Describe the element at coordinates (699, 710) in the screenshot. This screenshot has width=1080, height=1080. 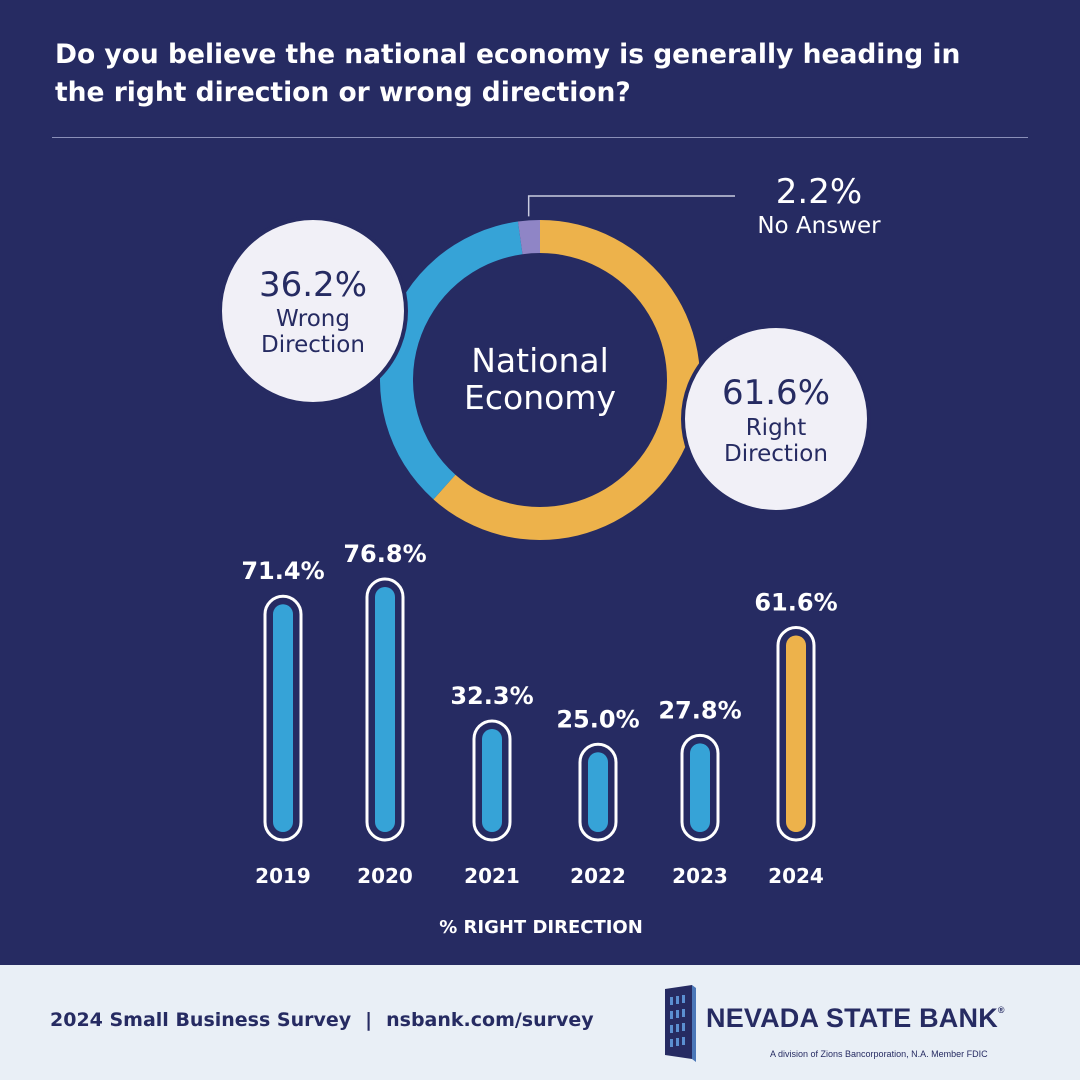
I see `bar-value-label: 27.8%` at that location.